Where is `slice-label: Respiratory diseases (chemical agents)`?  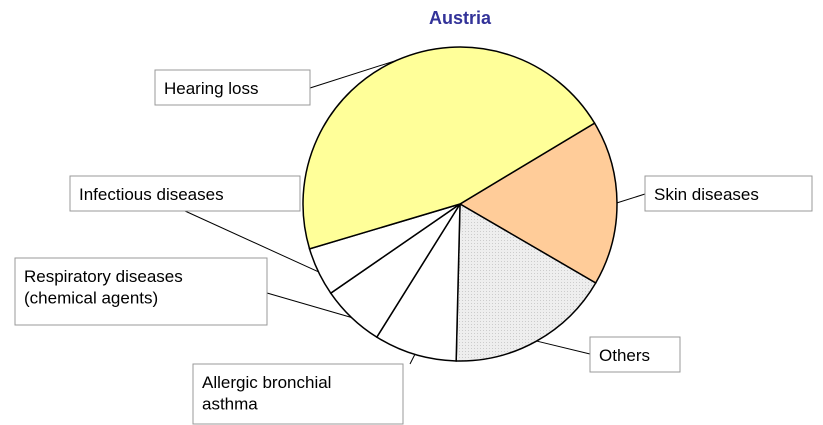 slice-label: Respiratory diseases (chemical agents) is located at coordinates (103, 287).